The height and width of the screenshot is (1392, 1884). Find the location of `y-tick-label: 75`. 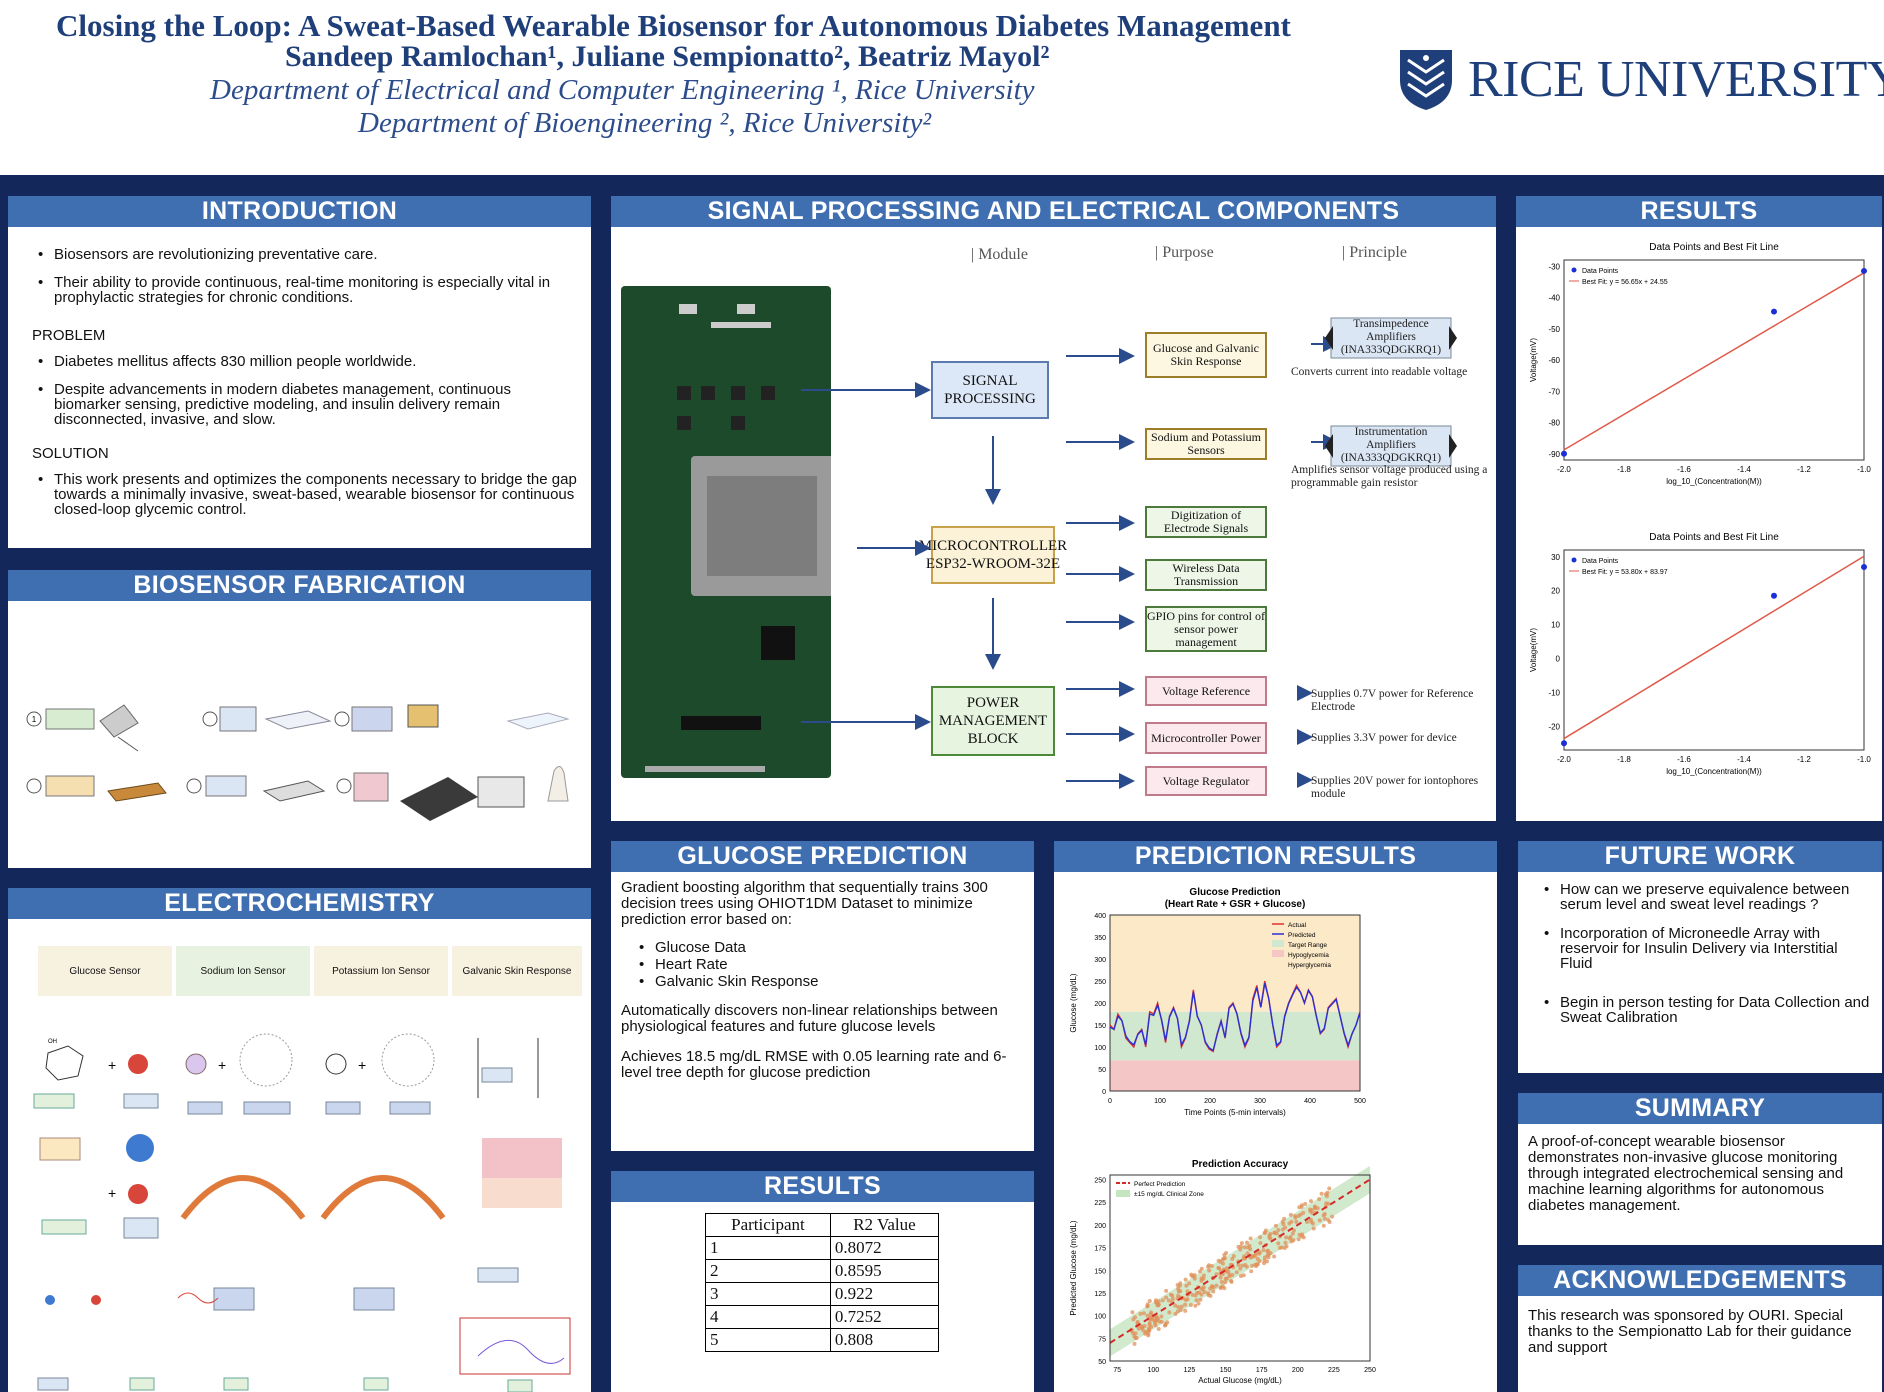

y-tick-label: 75 is located at coordinates (1102, 1339).